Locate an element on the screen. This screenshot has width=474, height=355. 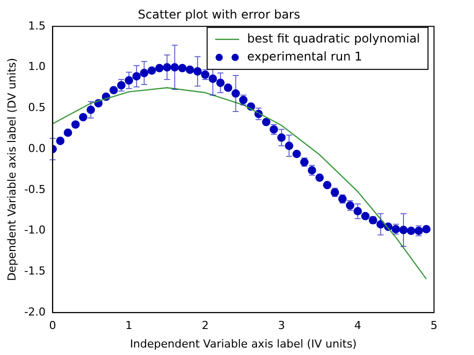
x-tick-label: 4 is located at coordinates (358, 325).